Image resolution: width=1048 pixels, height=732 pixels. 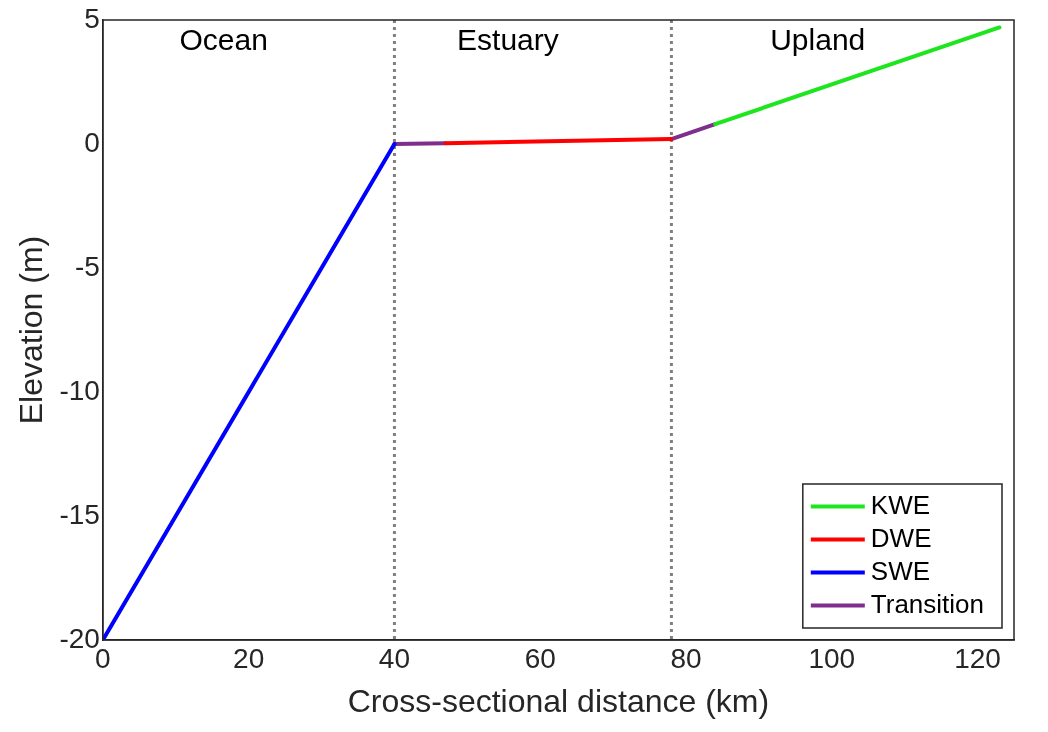 What do you see at coordinates (92, 142) in the screenshot?
I see `y-tick-label: 0` at bounding box center [92, 142].